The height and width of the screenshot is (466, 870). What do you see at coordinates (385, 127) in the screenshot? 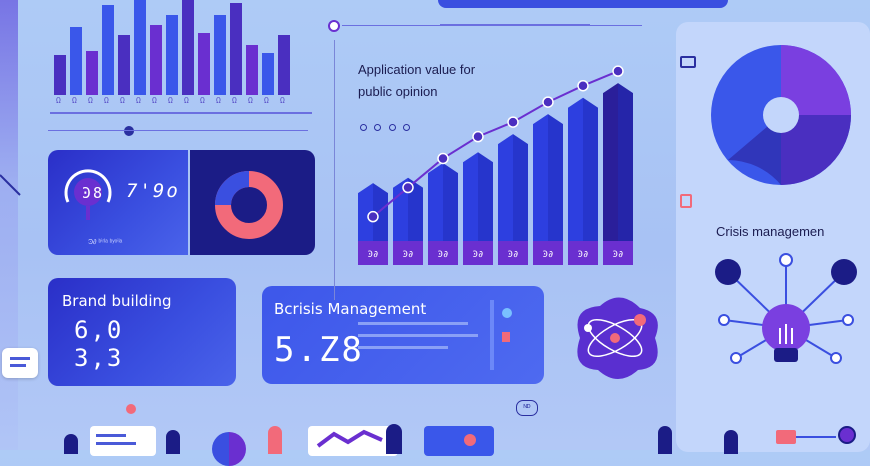
I see `main-chart-dots` at bounding box center [385, 127].